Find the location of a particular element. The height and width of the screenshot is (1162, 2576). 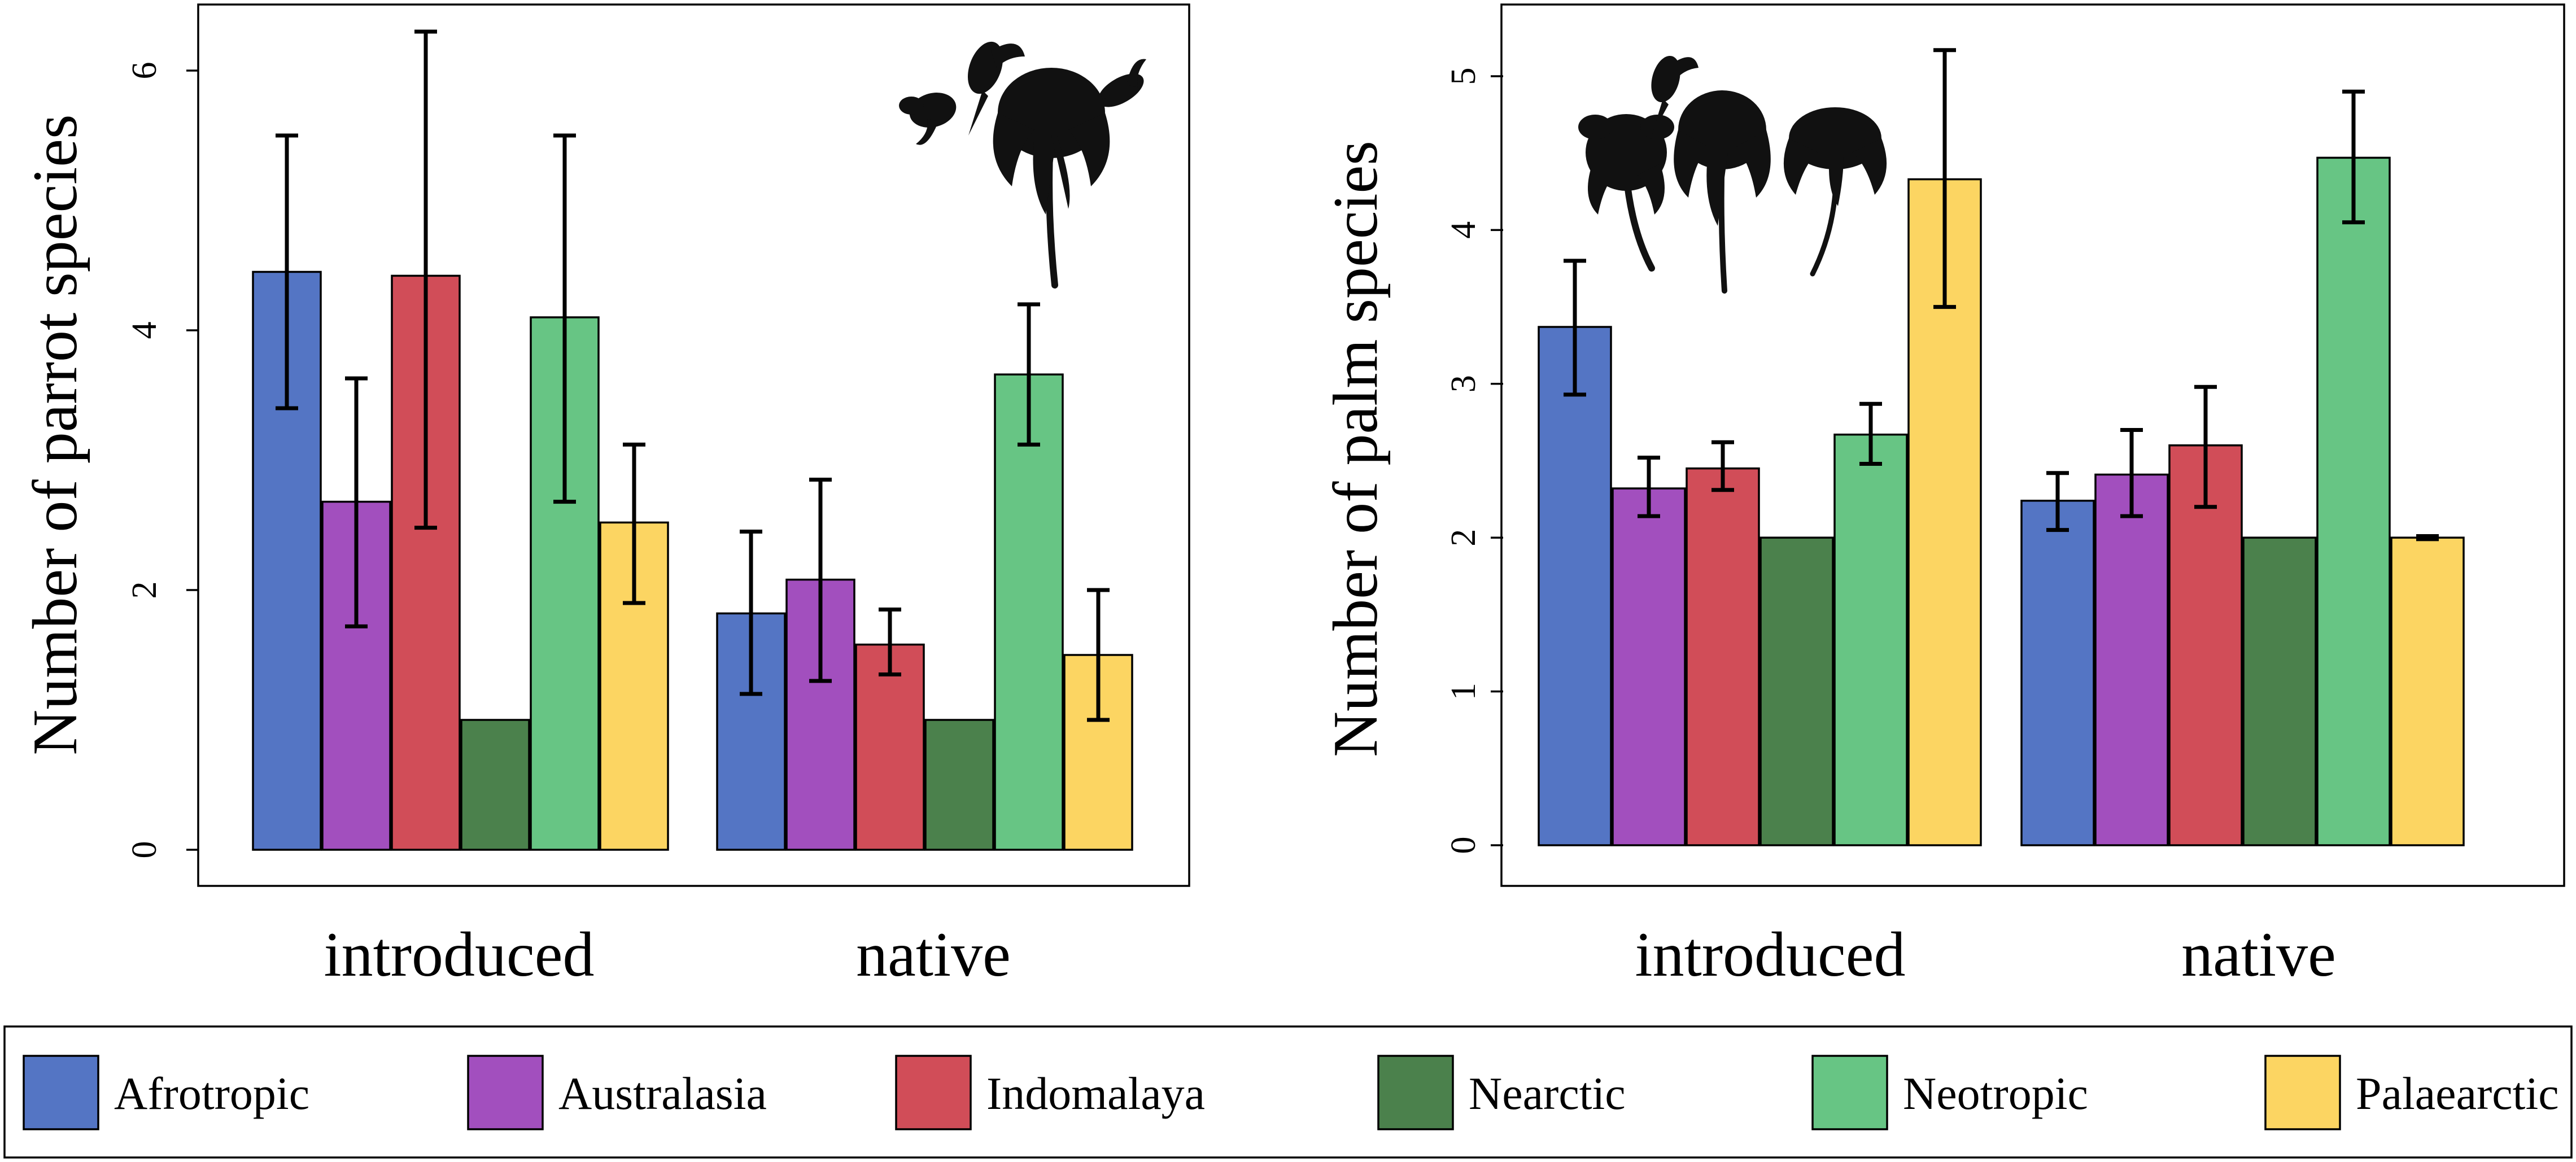

palm-bar-introduced-australasia is located at coordinates (1649, 666).